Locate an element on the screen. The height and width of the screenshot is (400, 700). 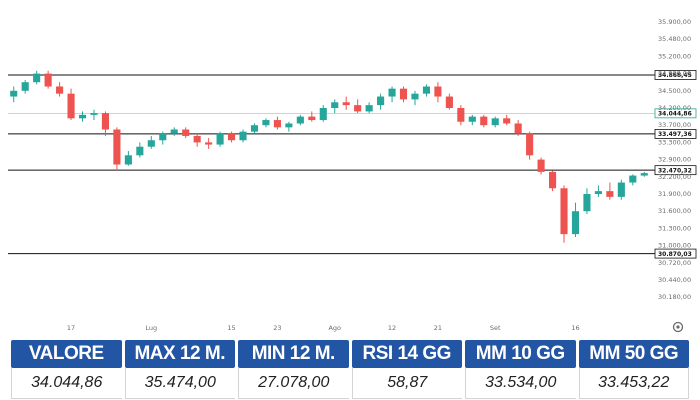
x-tick-label: 23 is located at coordinates (277, 328).